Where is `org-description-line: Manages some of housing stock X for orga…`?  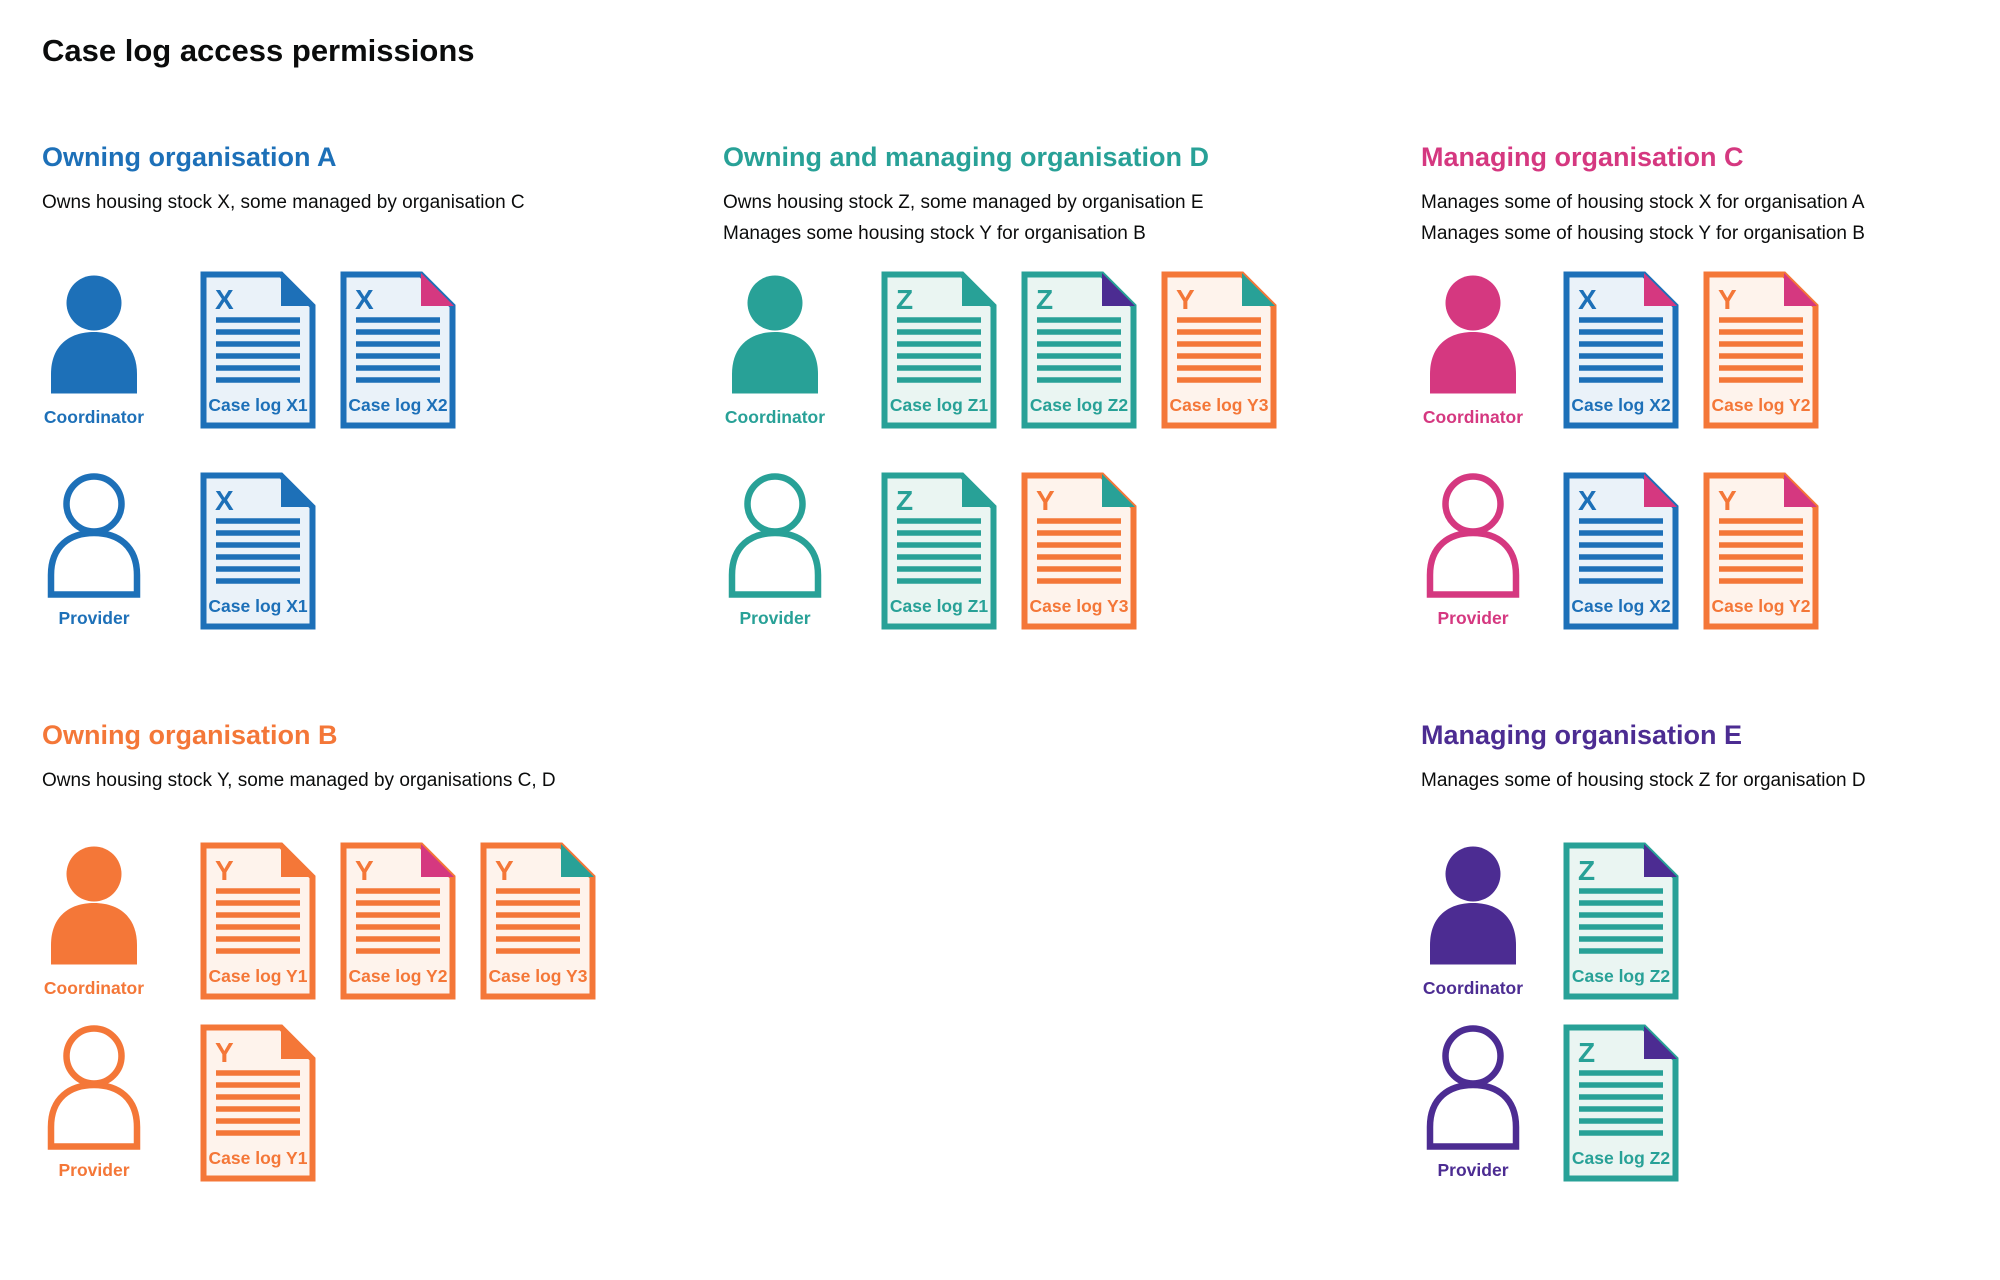
org-description-line: Manages some of housing stock X for orga… is located at coordinates (1643, 202).